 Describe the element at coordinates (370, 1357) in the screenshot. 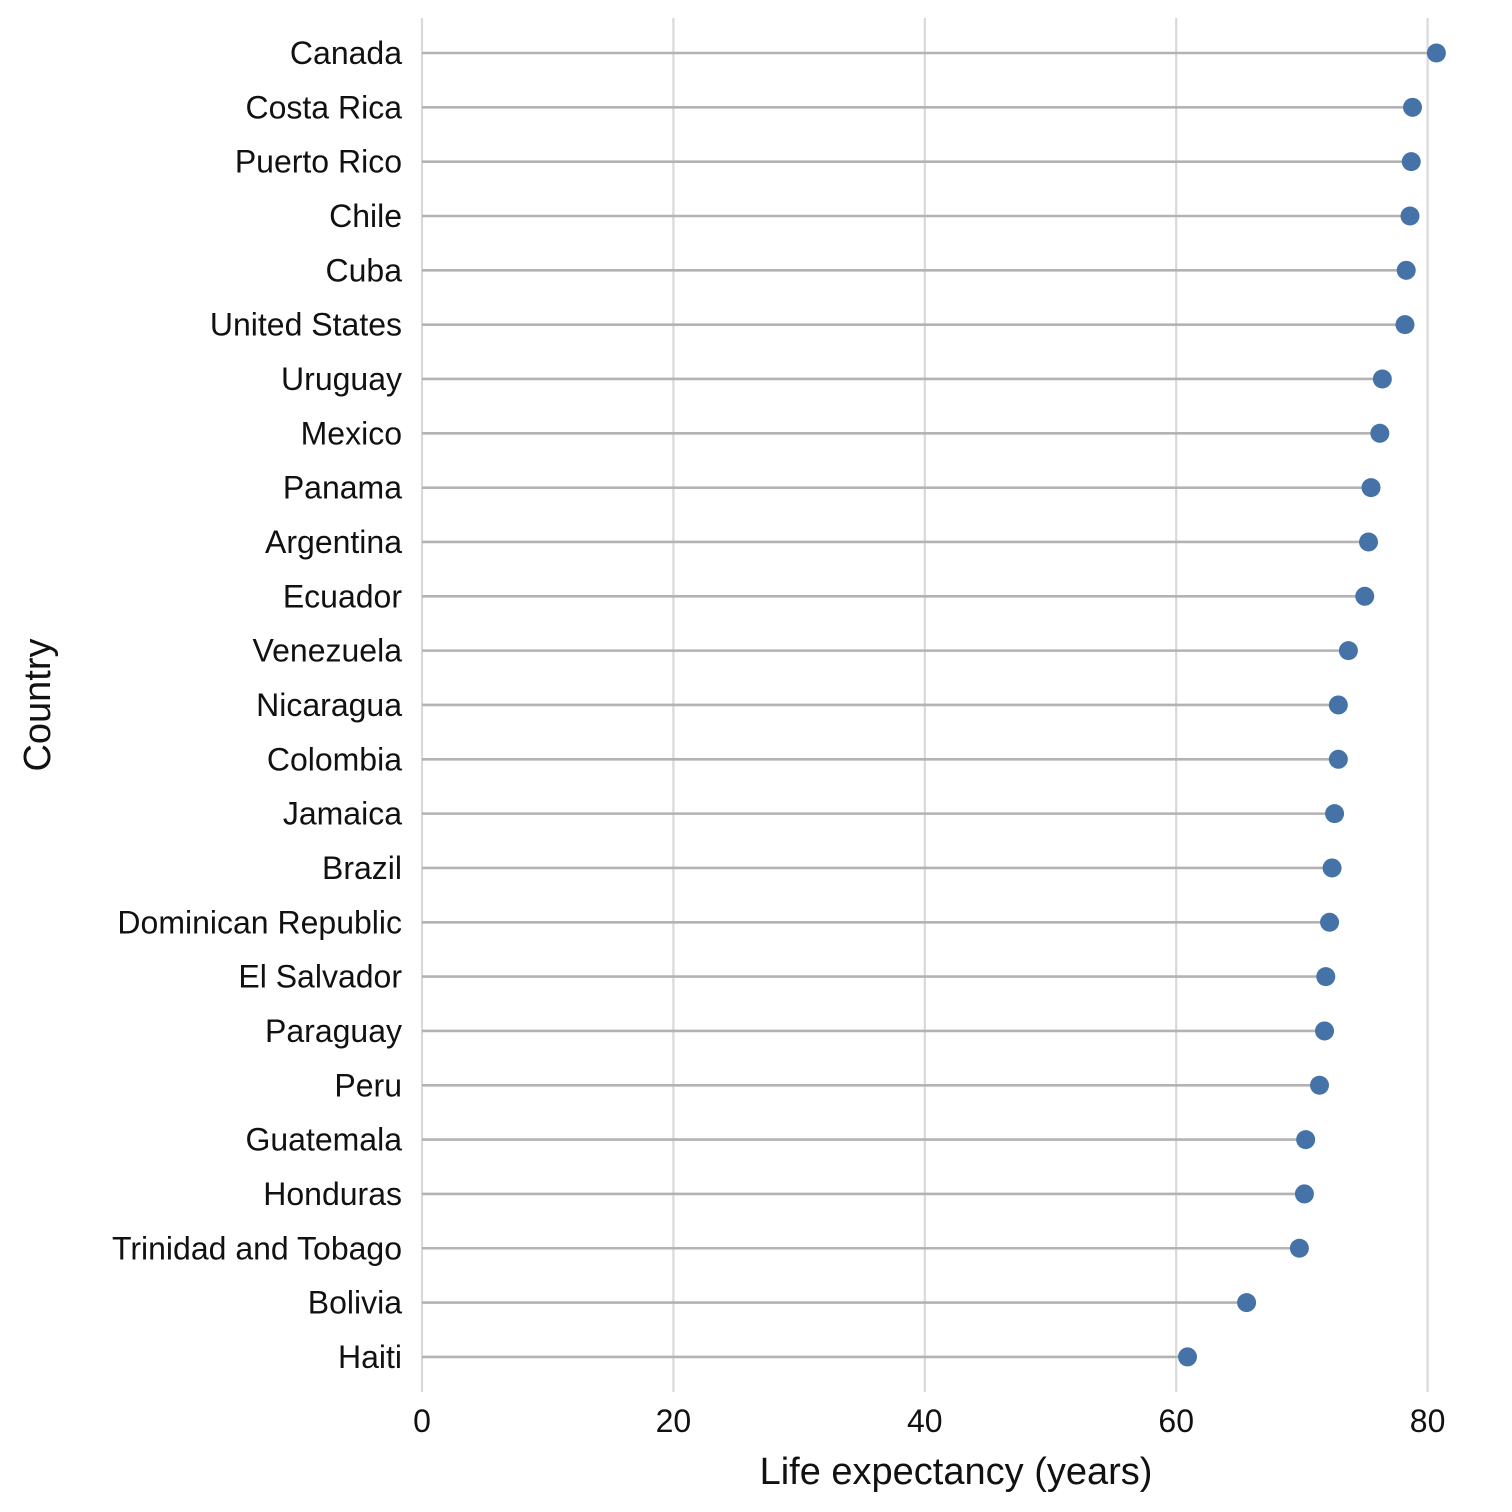

I see `y-tick-label: Haiti` at that location.